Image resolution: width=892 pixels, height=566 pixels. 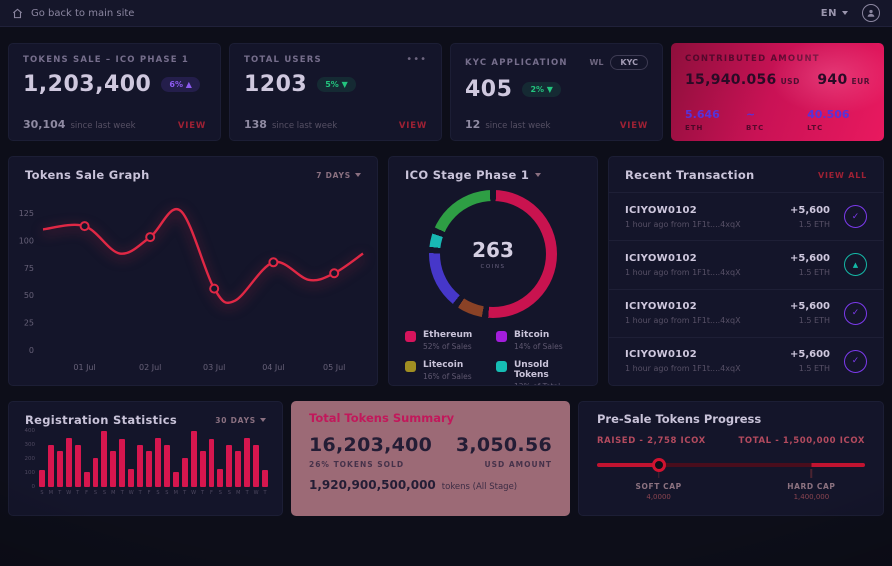 I want to click on legend-item: Unsold Tokens 12% of Total Tokens, so click(x=538, y=372).